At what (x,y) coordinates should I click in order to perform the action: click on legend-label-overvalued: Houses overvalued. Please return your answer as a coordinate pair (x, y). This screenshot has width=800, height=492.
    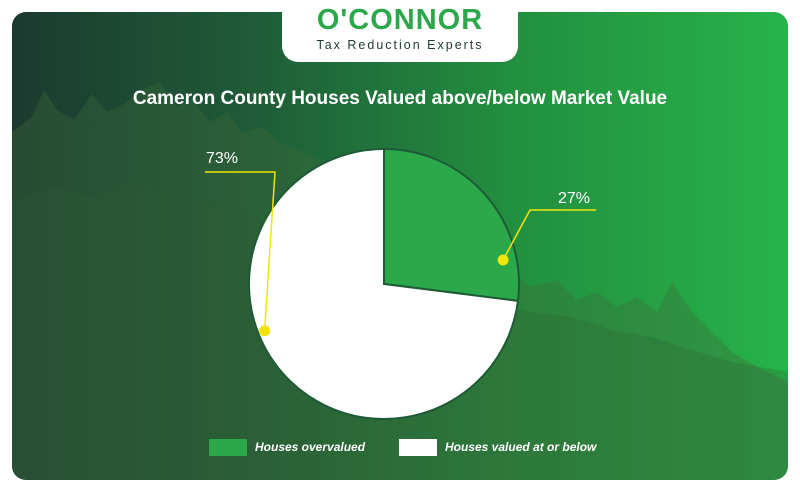
    Looking at the image, I should click on (310, 447).